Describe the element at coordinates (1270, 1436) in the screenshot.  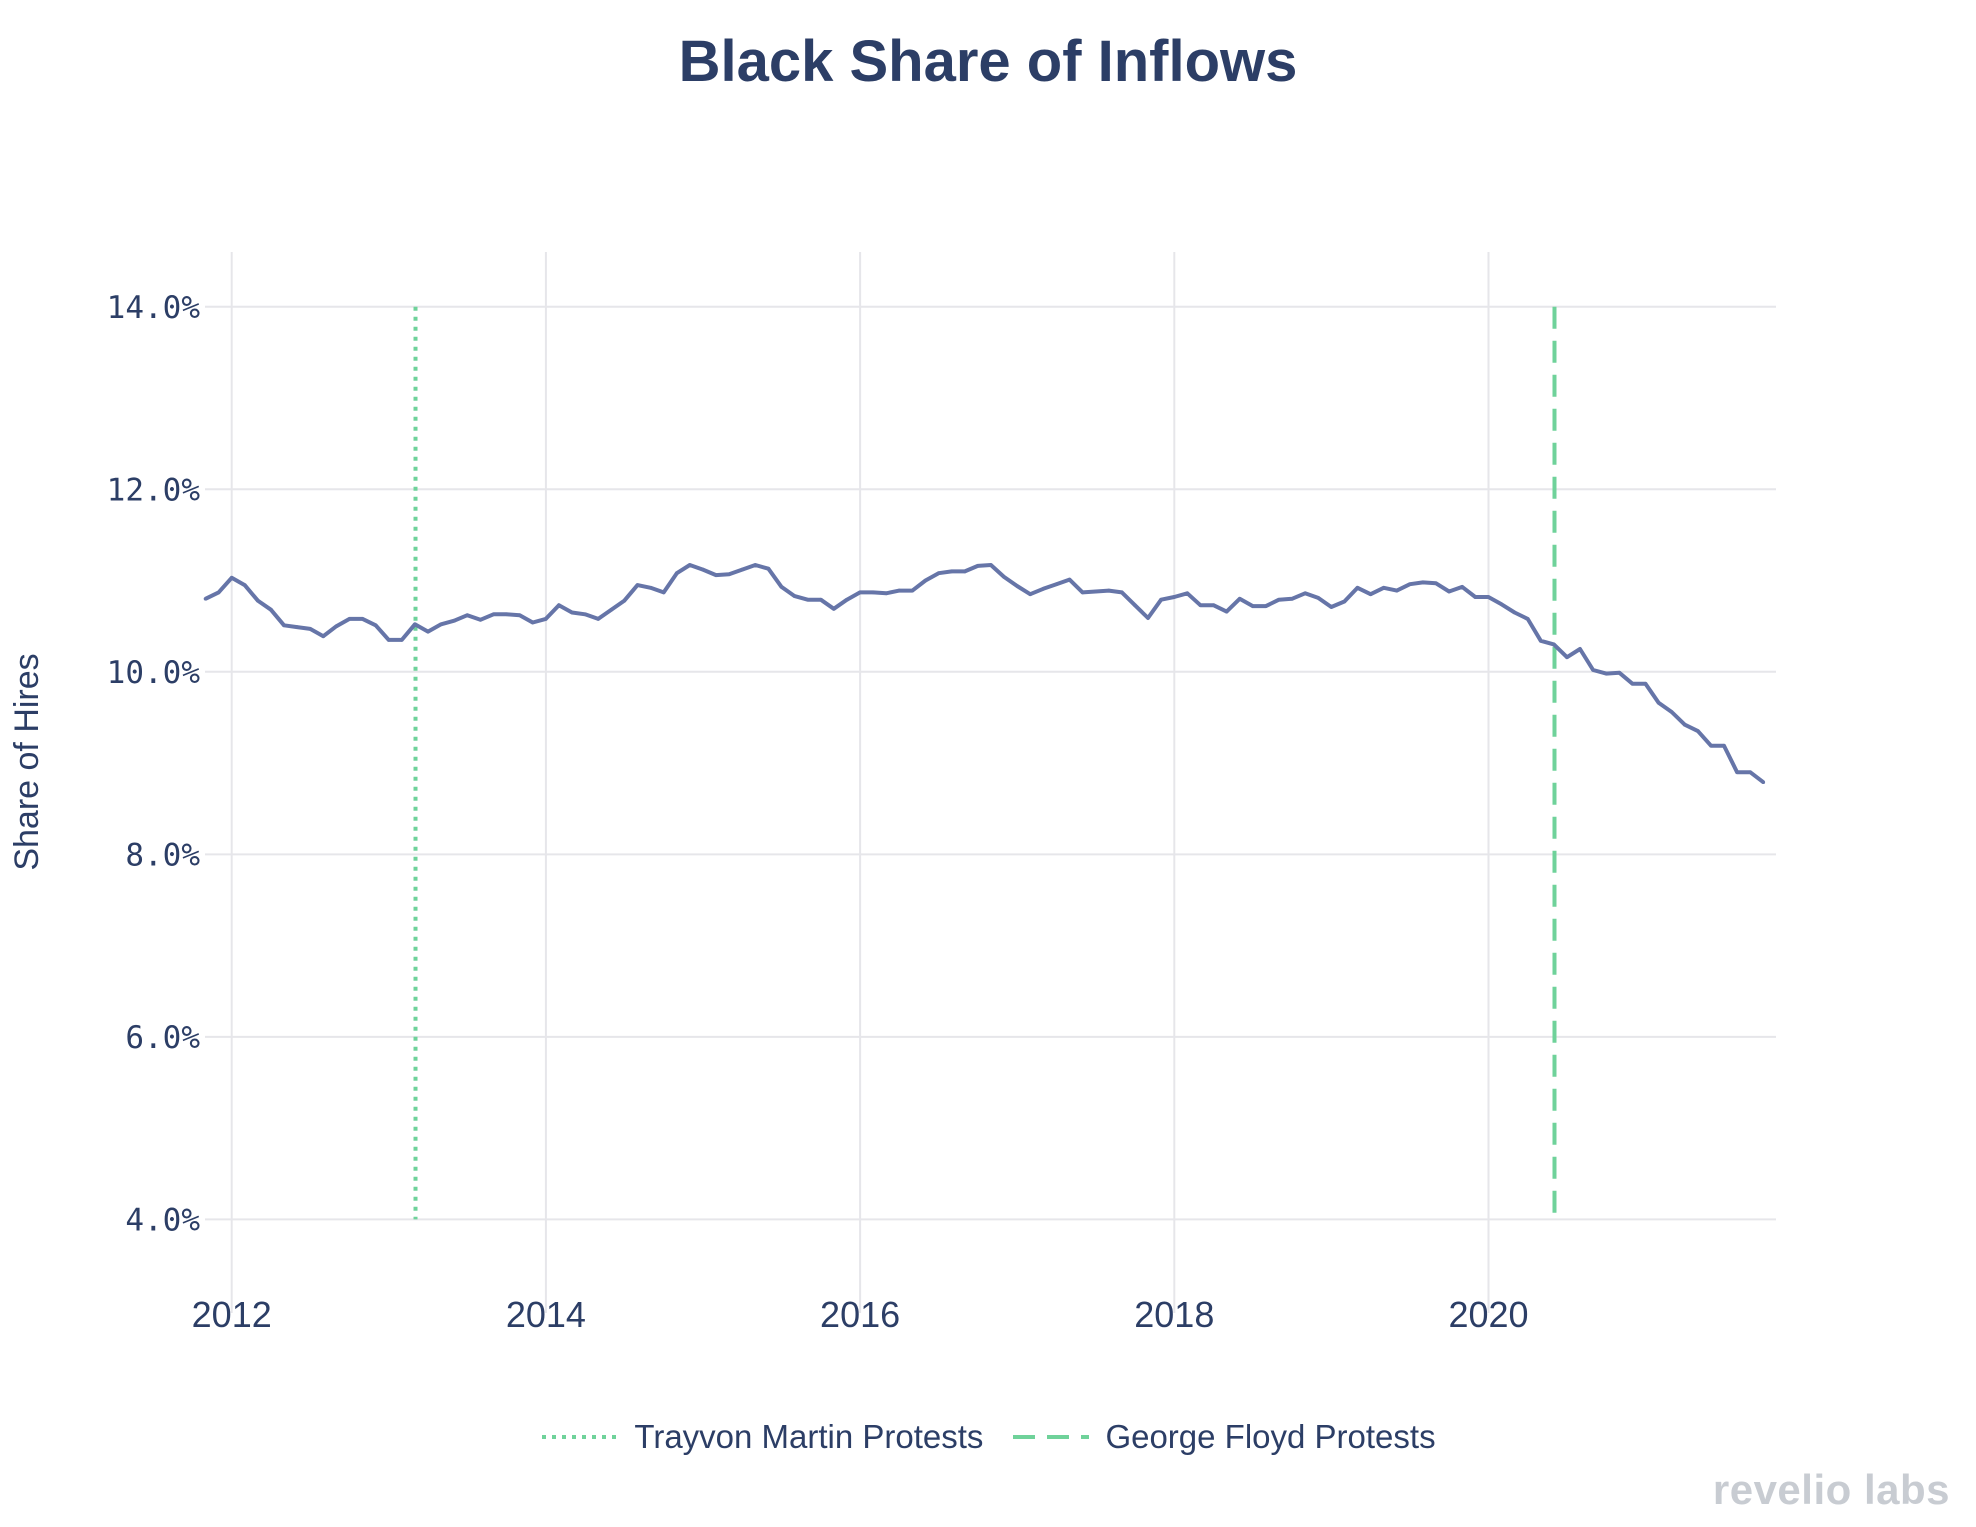
I see `legend-label-floyd: George Floyd Protests` at that location.